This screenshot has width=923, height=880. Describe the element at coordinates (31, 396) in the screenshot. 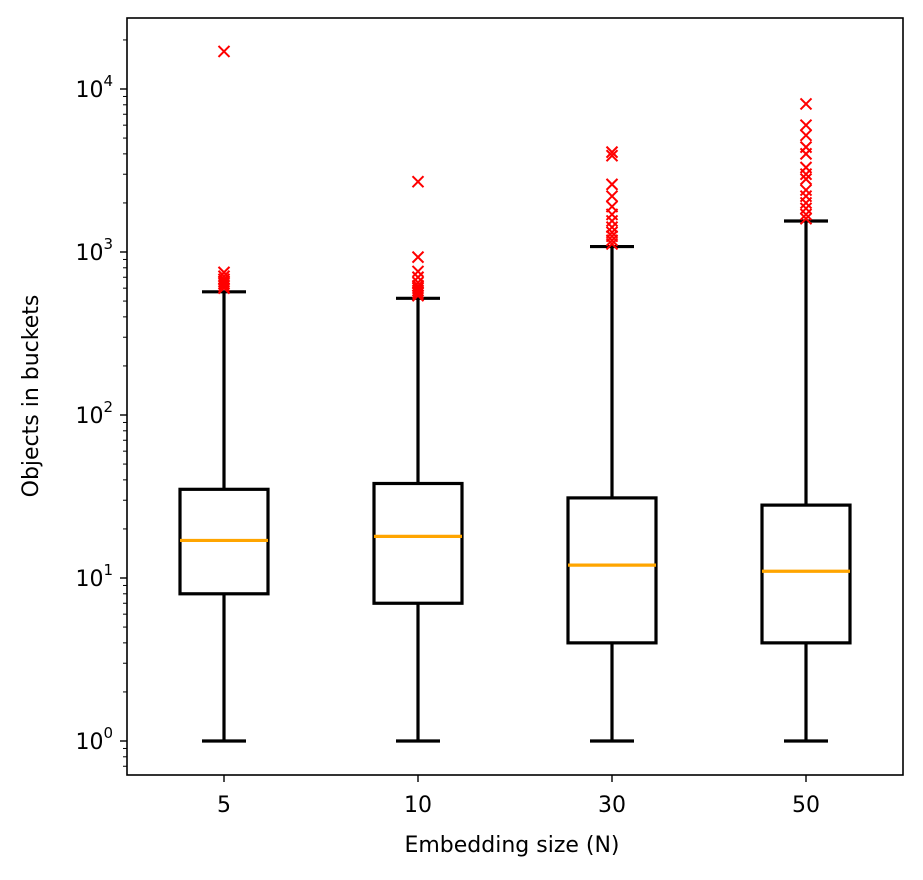

I see `y-axis-label: Objects in buckets` at that location.